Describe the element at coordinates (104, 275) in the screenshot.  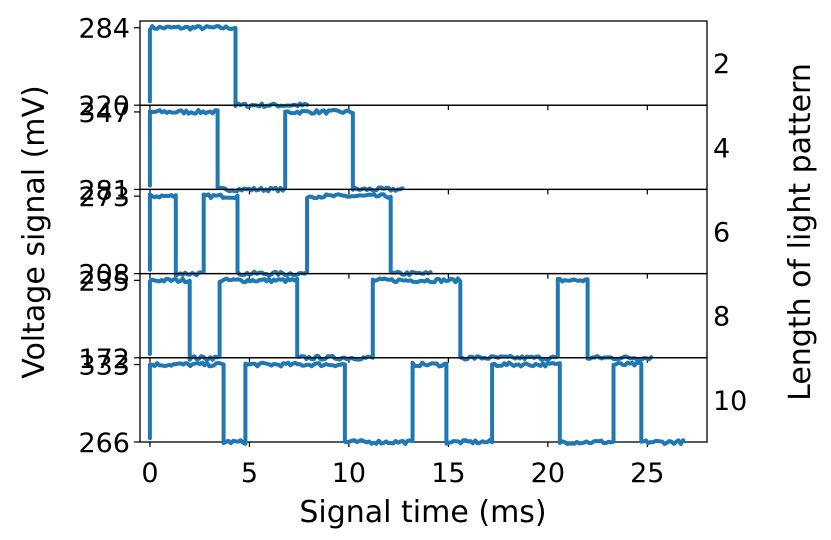
I see `y-tick-label-low: 208` at that location.